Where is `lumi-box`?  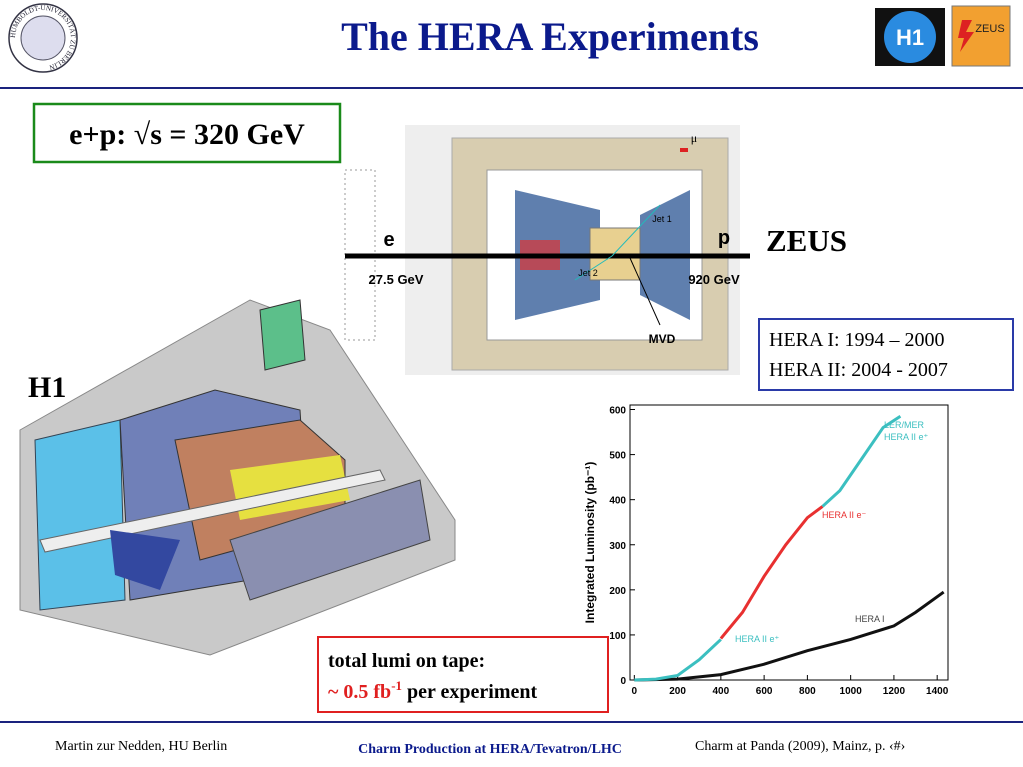
lumi-box is located at coordinates (463, 674).